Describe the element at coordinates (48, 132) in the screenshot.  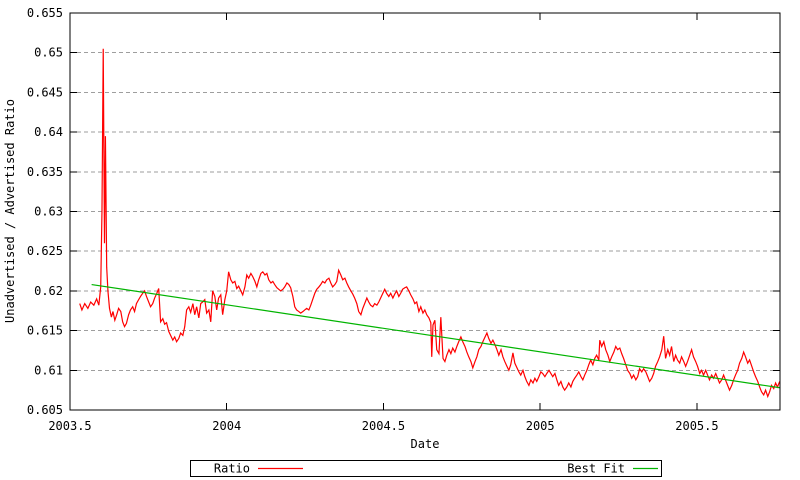
I see `y-tick-label: 0.64` at that location.